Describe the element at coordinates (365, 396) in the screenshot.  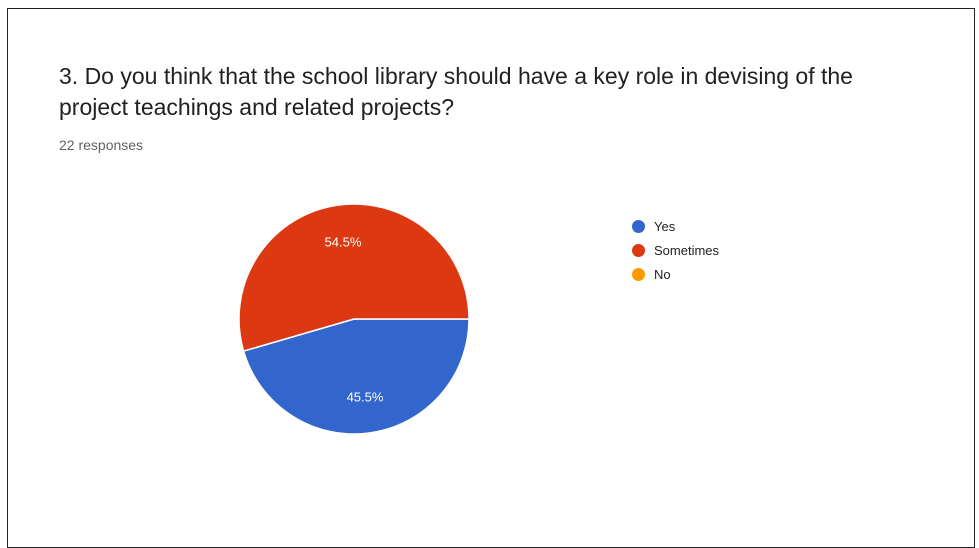
I see `slice-label-yes: 45.5%` at that location.